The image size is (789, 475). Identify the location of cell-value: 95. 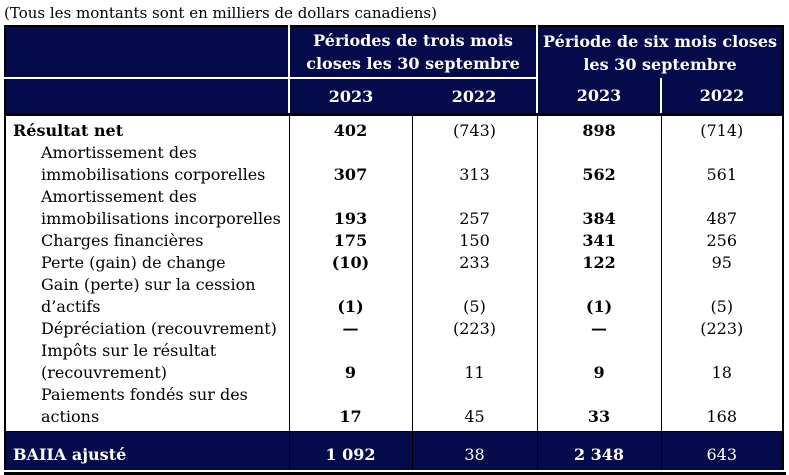
(722, 263).